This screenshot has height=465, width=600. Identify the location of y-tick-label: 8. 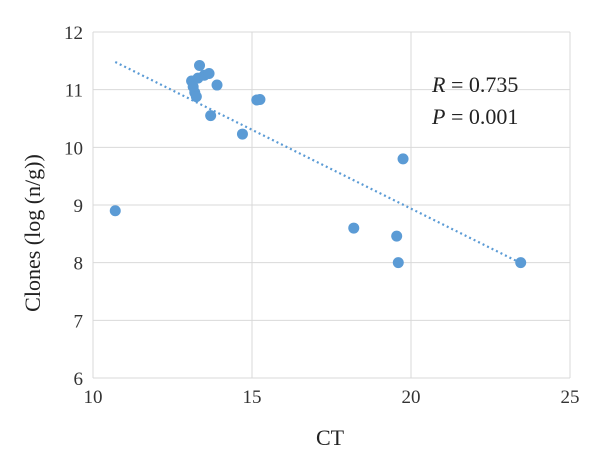
(79, 264).